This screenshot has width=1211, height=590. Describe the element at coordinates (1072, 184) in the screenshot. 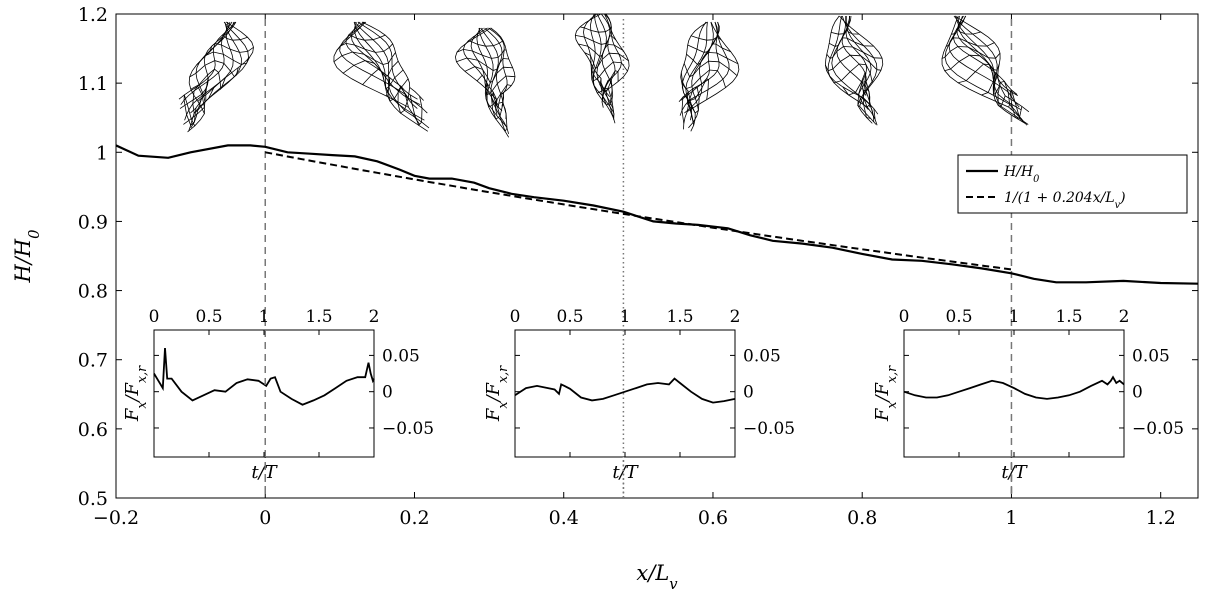

I see `legend-box` at that location.